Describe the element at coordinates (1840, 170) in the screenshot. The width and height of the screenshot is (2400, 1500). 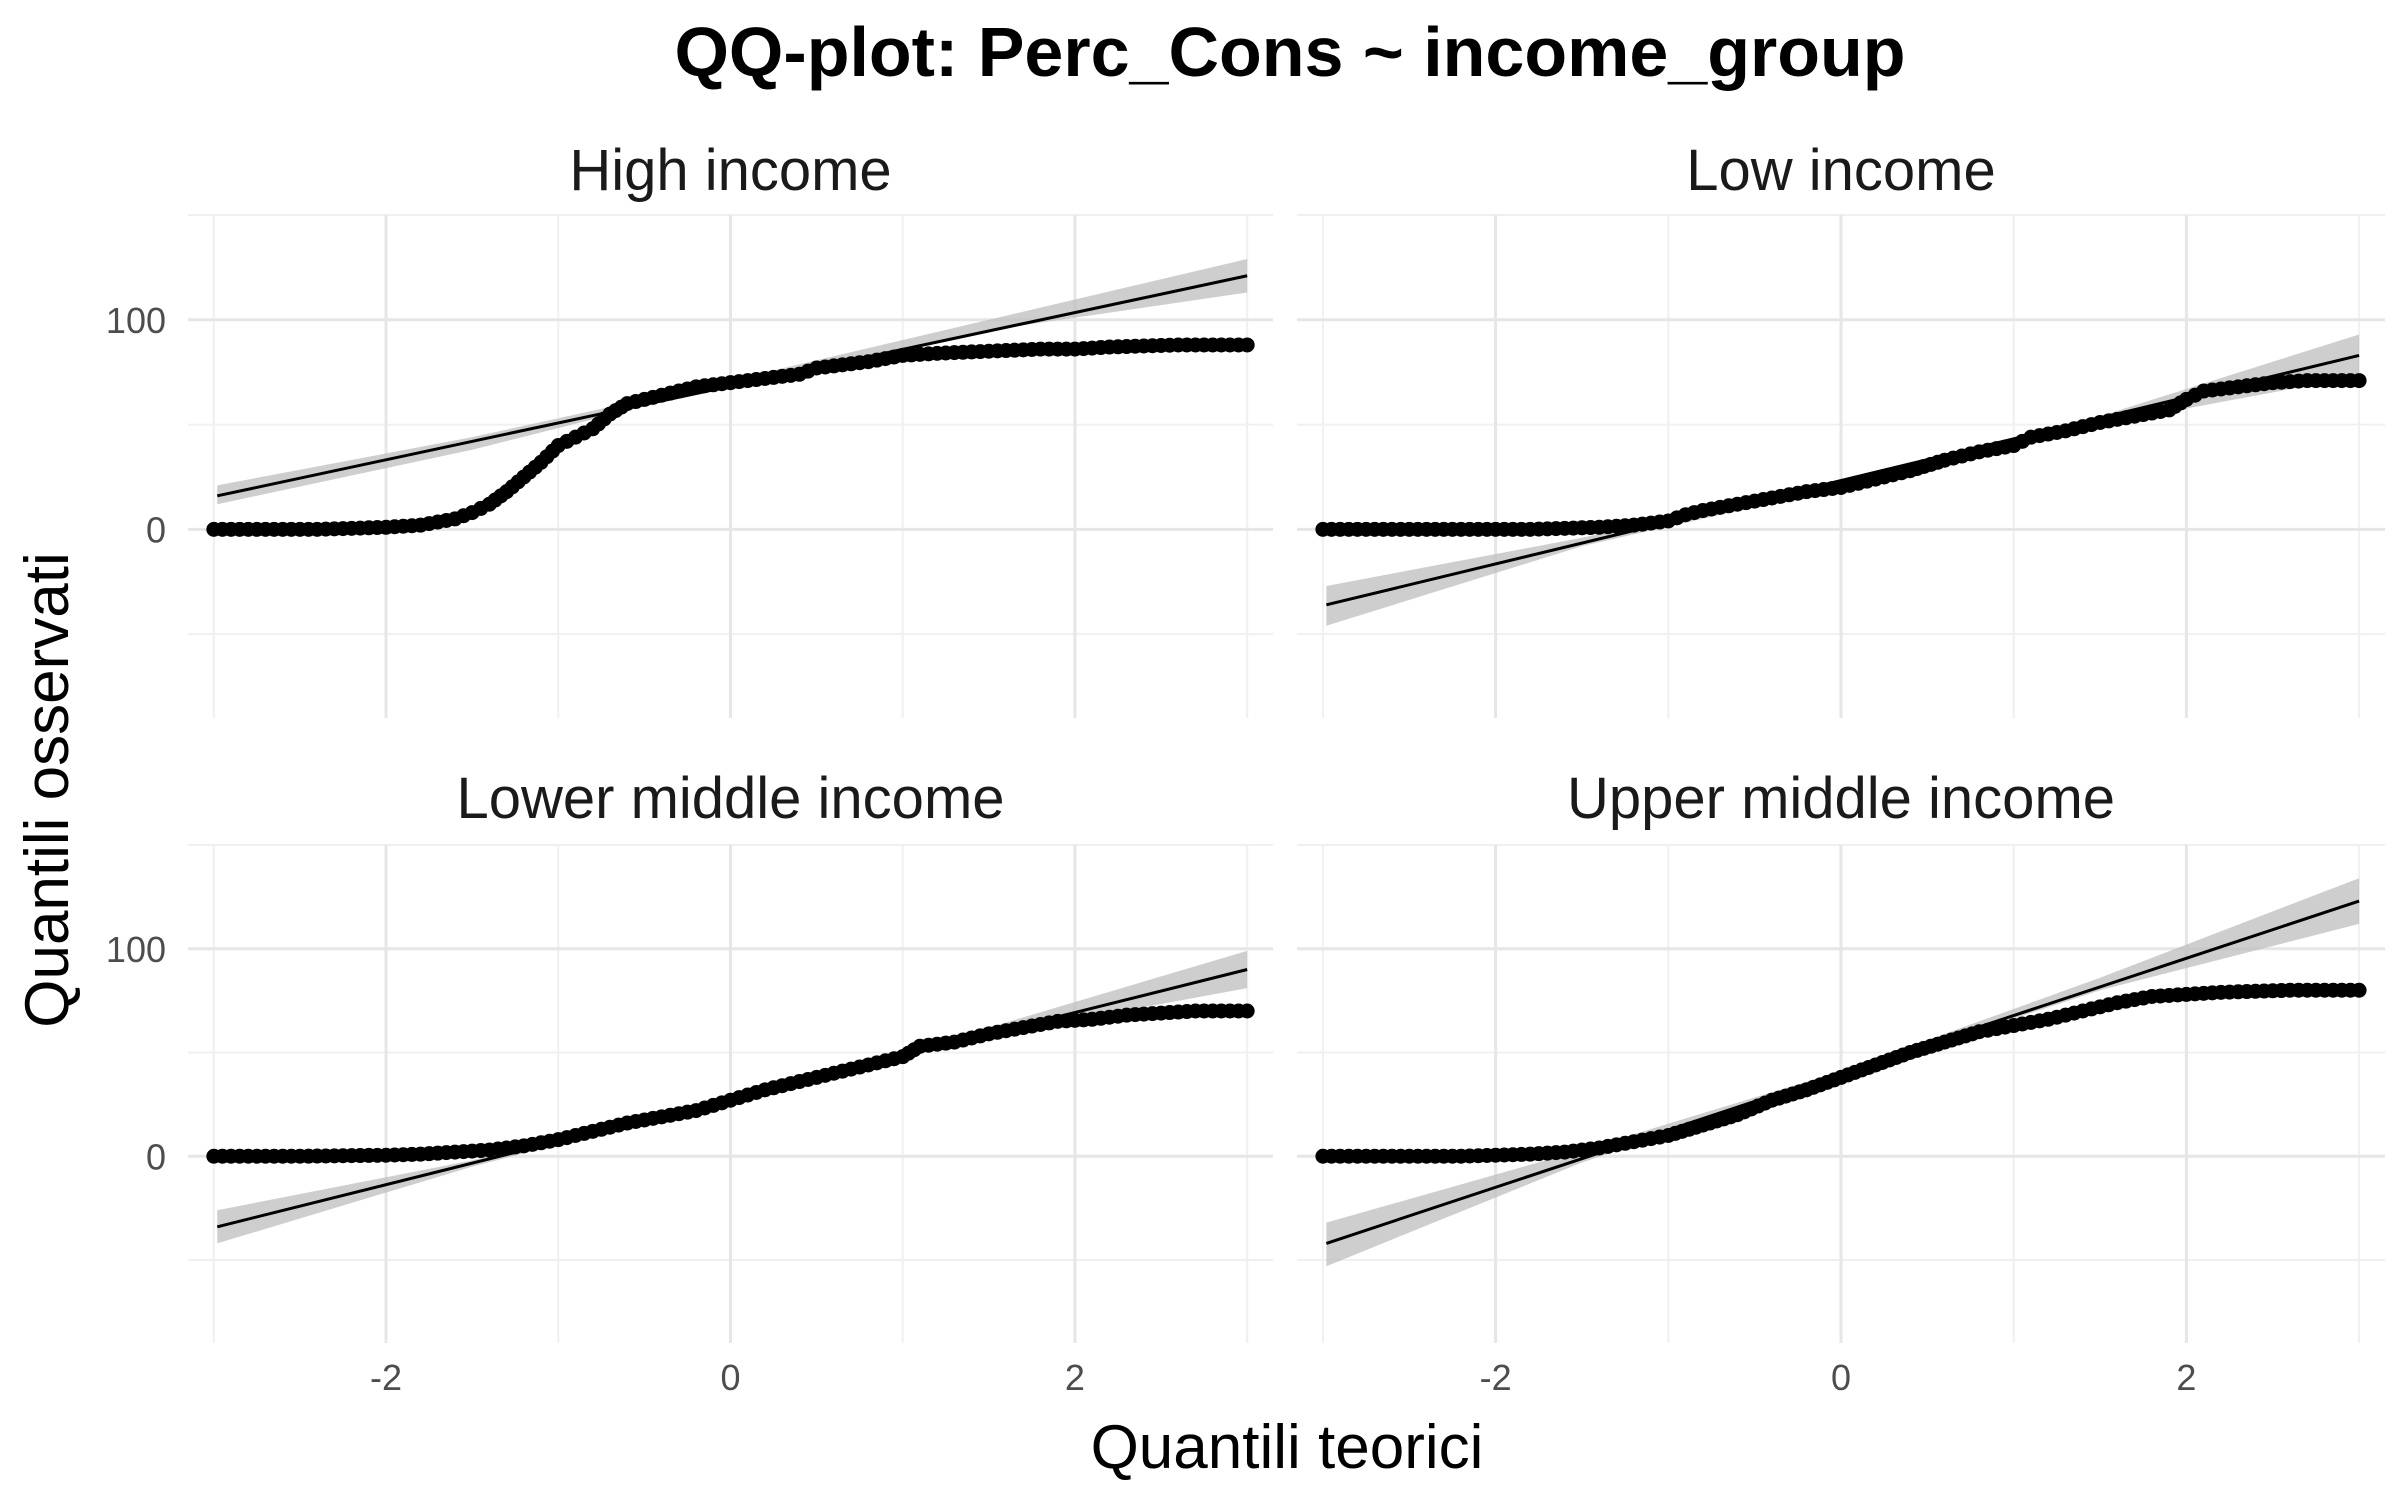
I see `facet-strip-label: Low income` at that location.